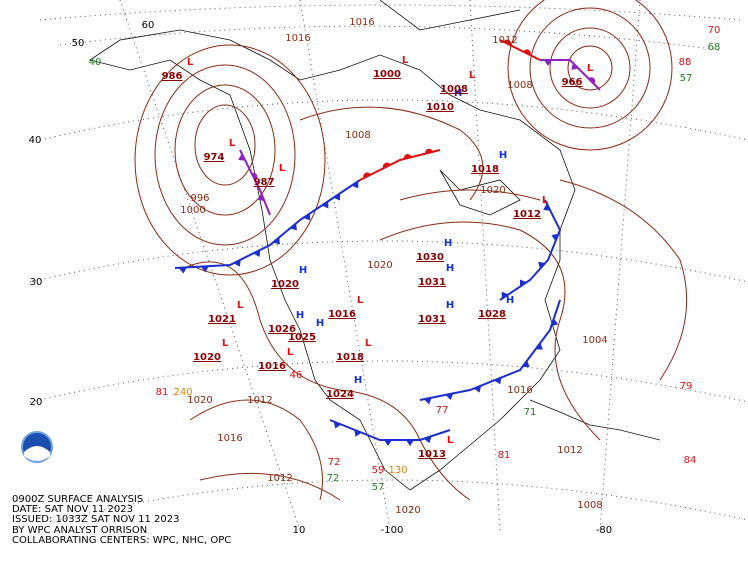 The height and width of the screenshot is (566, 748). I want to click on caption-line: DATE: SAT NOV 11 2023, so click(72, 509).